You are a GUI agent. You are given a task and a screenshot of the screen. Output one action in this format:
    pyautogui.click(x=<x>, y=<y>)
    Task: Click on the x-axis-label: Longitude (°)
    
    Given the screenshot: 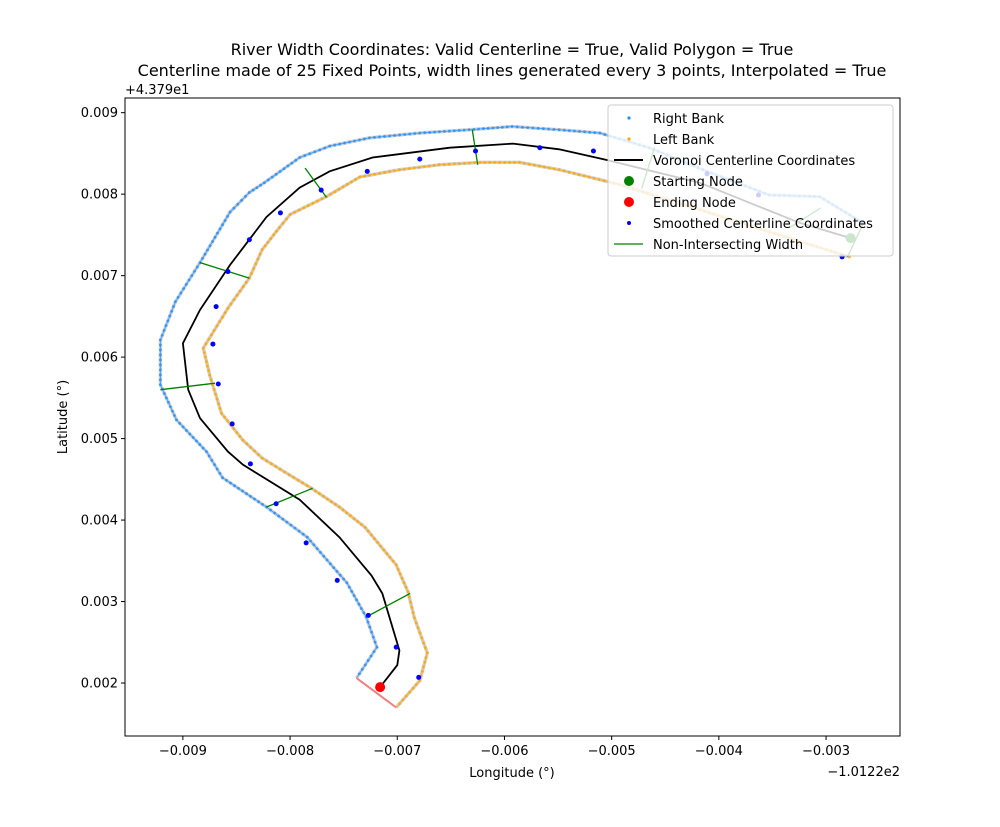 What is the action you would take?
    pyautogui.click(x=511, y=773)
    